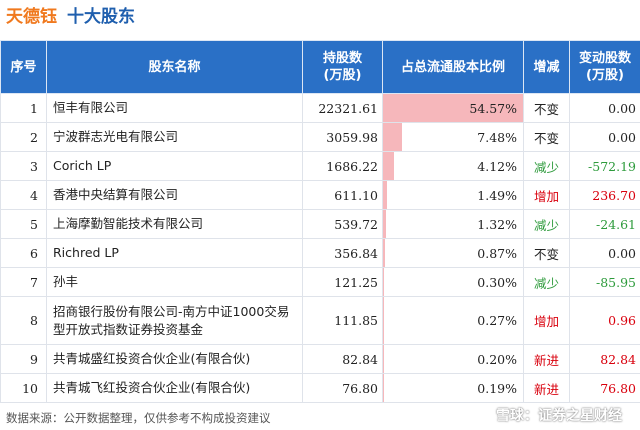  What do you see at coordinates (497, 253) in the screenshot?
I see `ratio-value: 0.87%` at bounding box center [497, 253].